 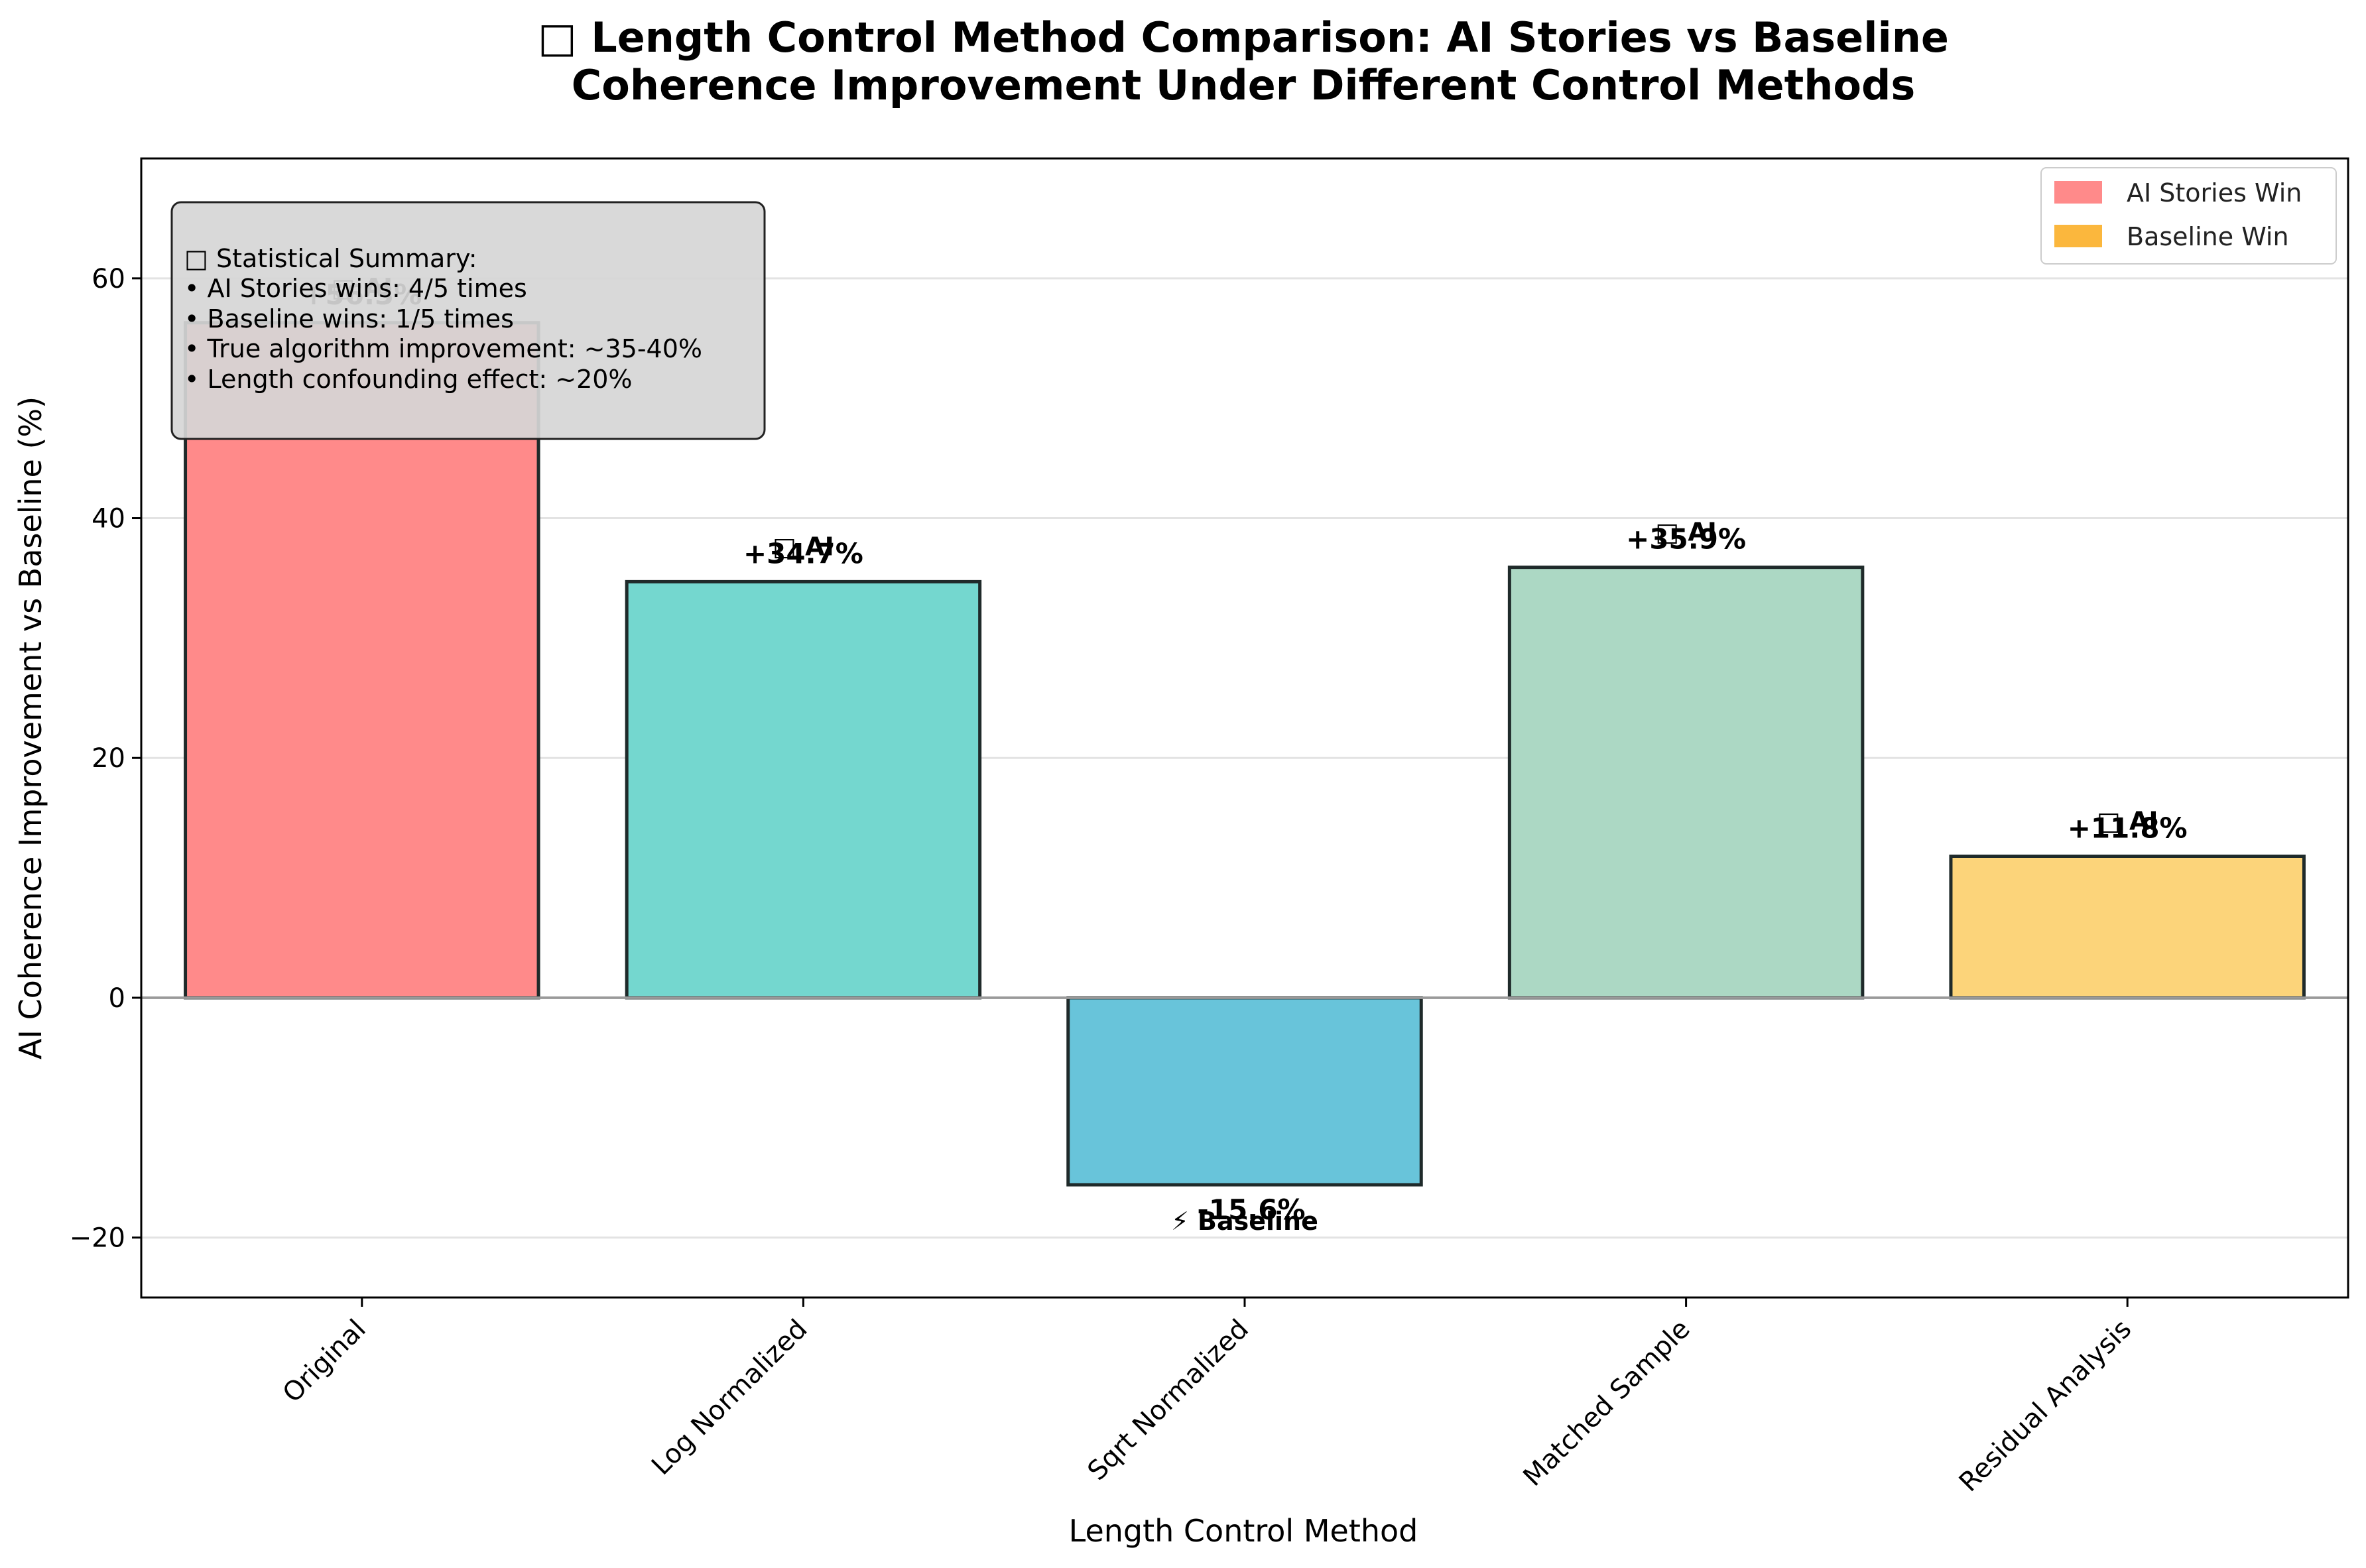 I want to click on legend-frame, so click(x=2188, y=216).